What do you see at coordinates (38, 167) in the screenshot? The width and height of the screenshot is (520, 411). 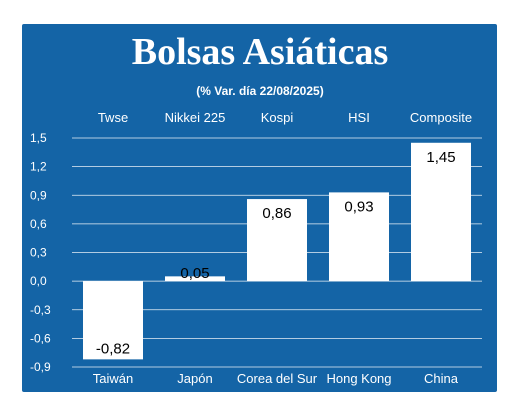 I see `y-tick-label: 1,2` at bounding box center [38, 167].